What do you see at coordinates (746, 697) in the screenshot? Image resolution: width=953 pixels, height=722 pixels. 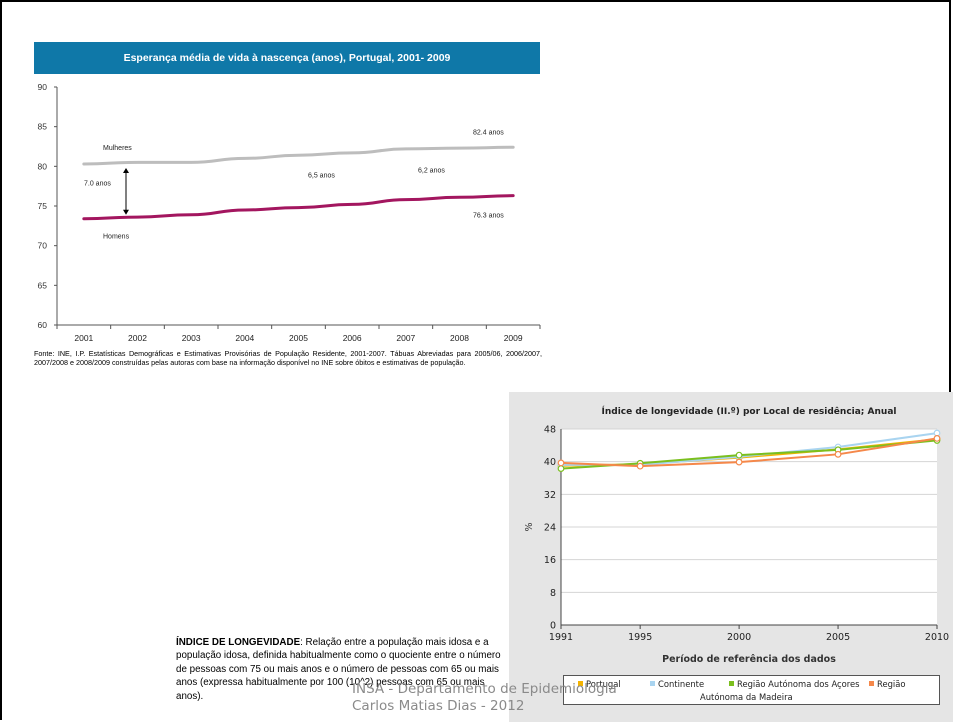 I see `legend-label-madeira-cont: Autónoma da Madeira` at bounding box center [746, 697].